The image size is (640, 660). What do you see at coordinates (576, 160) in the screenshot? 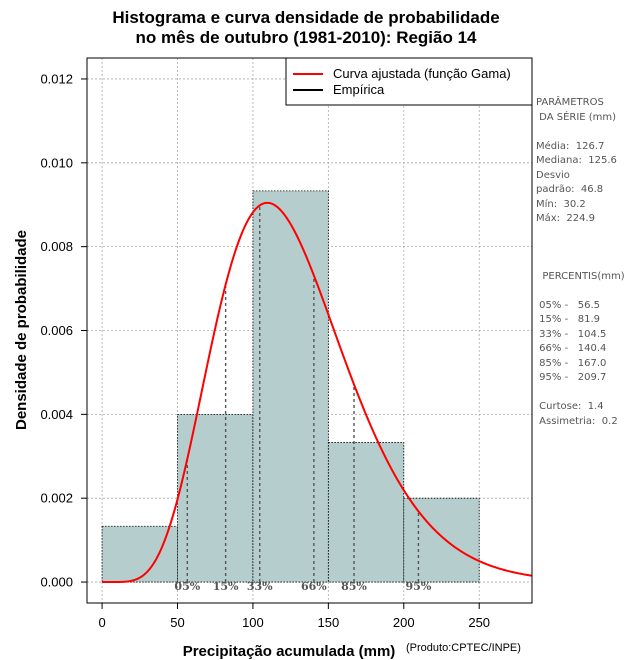
I see `stat-mediana: Mediana: 125.6` at bounding box center [576, 160].